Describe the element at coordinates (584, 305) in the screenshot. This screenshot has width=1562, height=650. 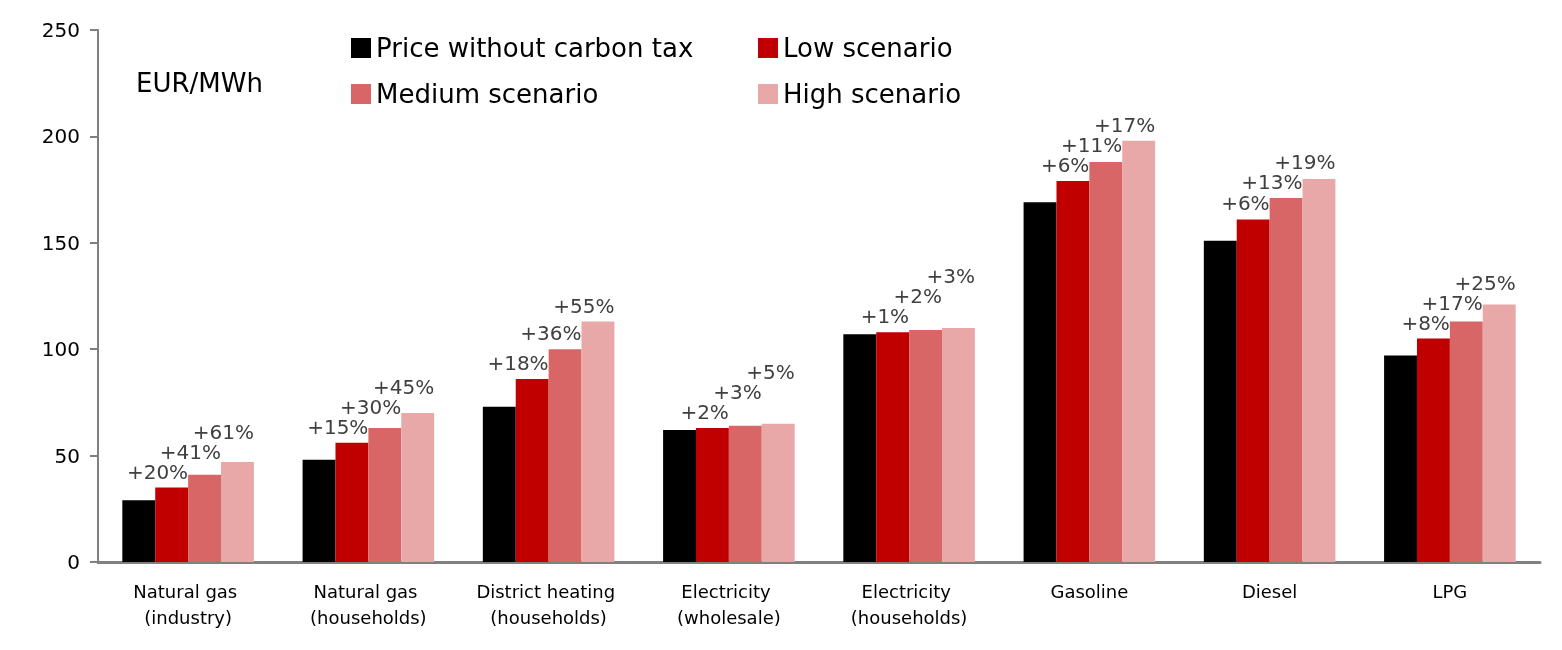
I see `annotation: +55%` at that location.